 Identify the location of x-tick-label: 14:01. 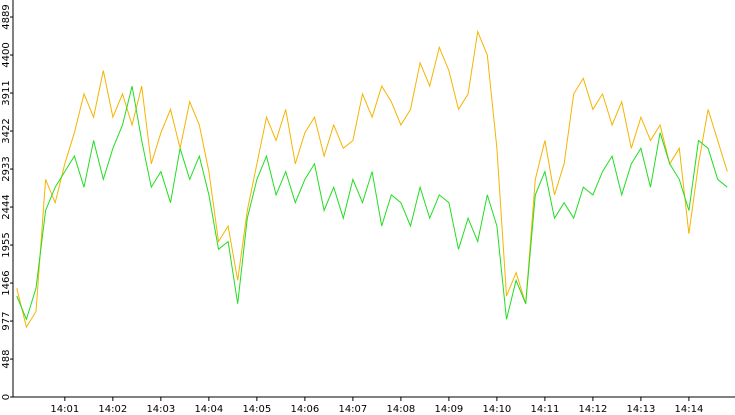
(64, 409).